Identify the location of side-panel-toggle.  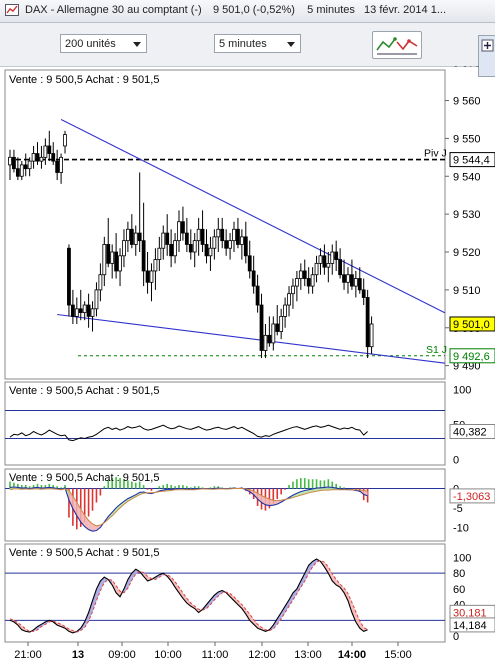
(486, 56).